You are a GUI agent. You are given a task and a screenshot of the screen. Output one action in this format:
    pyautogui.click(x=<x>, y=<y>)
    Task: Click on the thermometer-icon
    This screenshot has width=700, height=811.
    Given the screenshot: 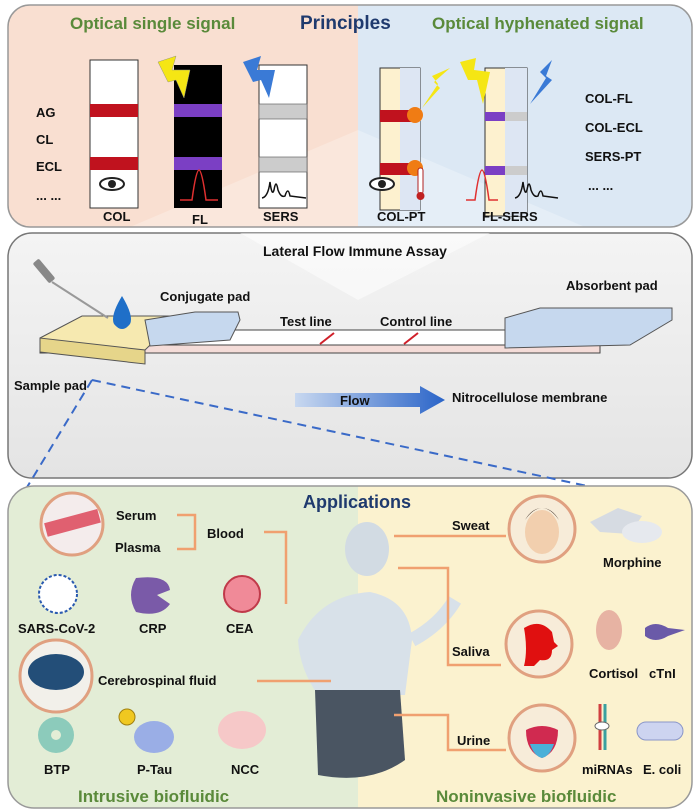 What is the action you would take?
    pyautogui.click(x=420, y=183)
    